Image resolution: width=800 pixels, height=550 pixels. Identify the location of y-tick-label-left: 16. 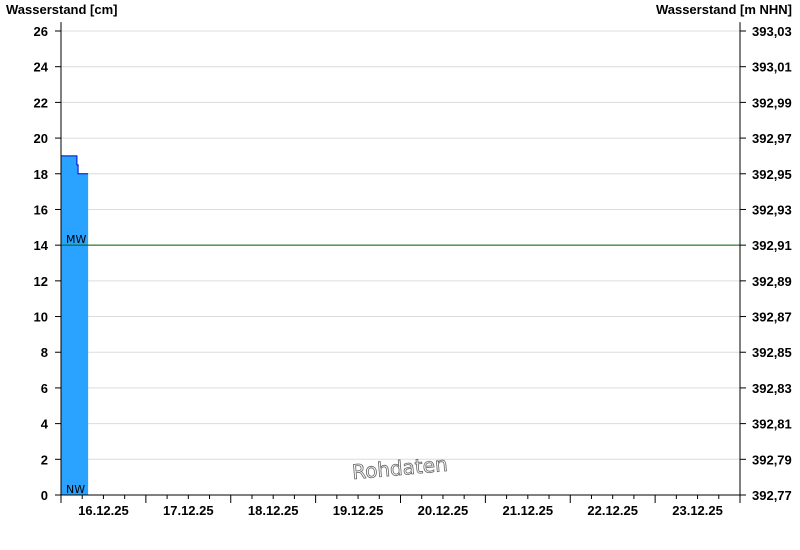
(41, 209).